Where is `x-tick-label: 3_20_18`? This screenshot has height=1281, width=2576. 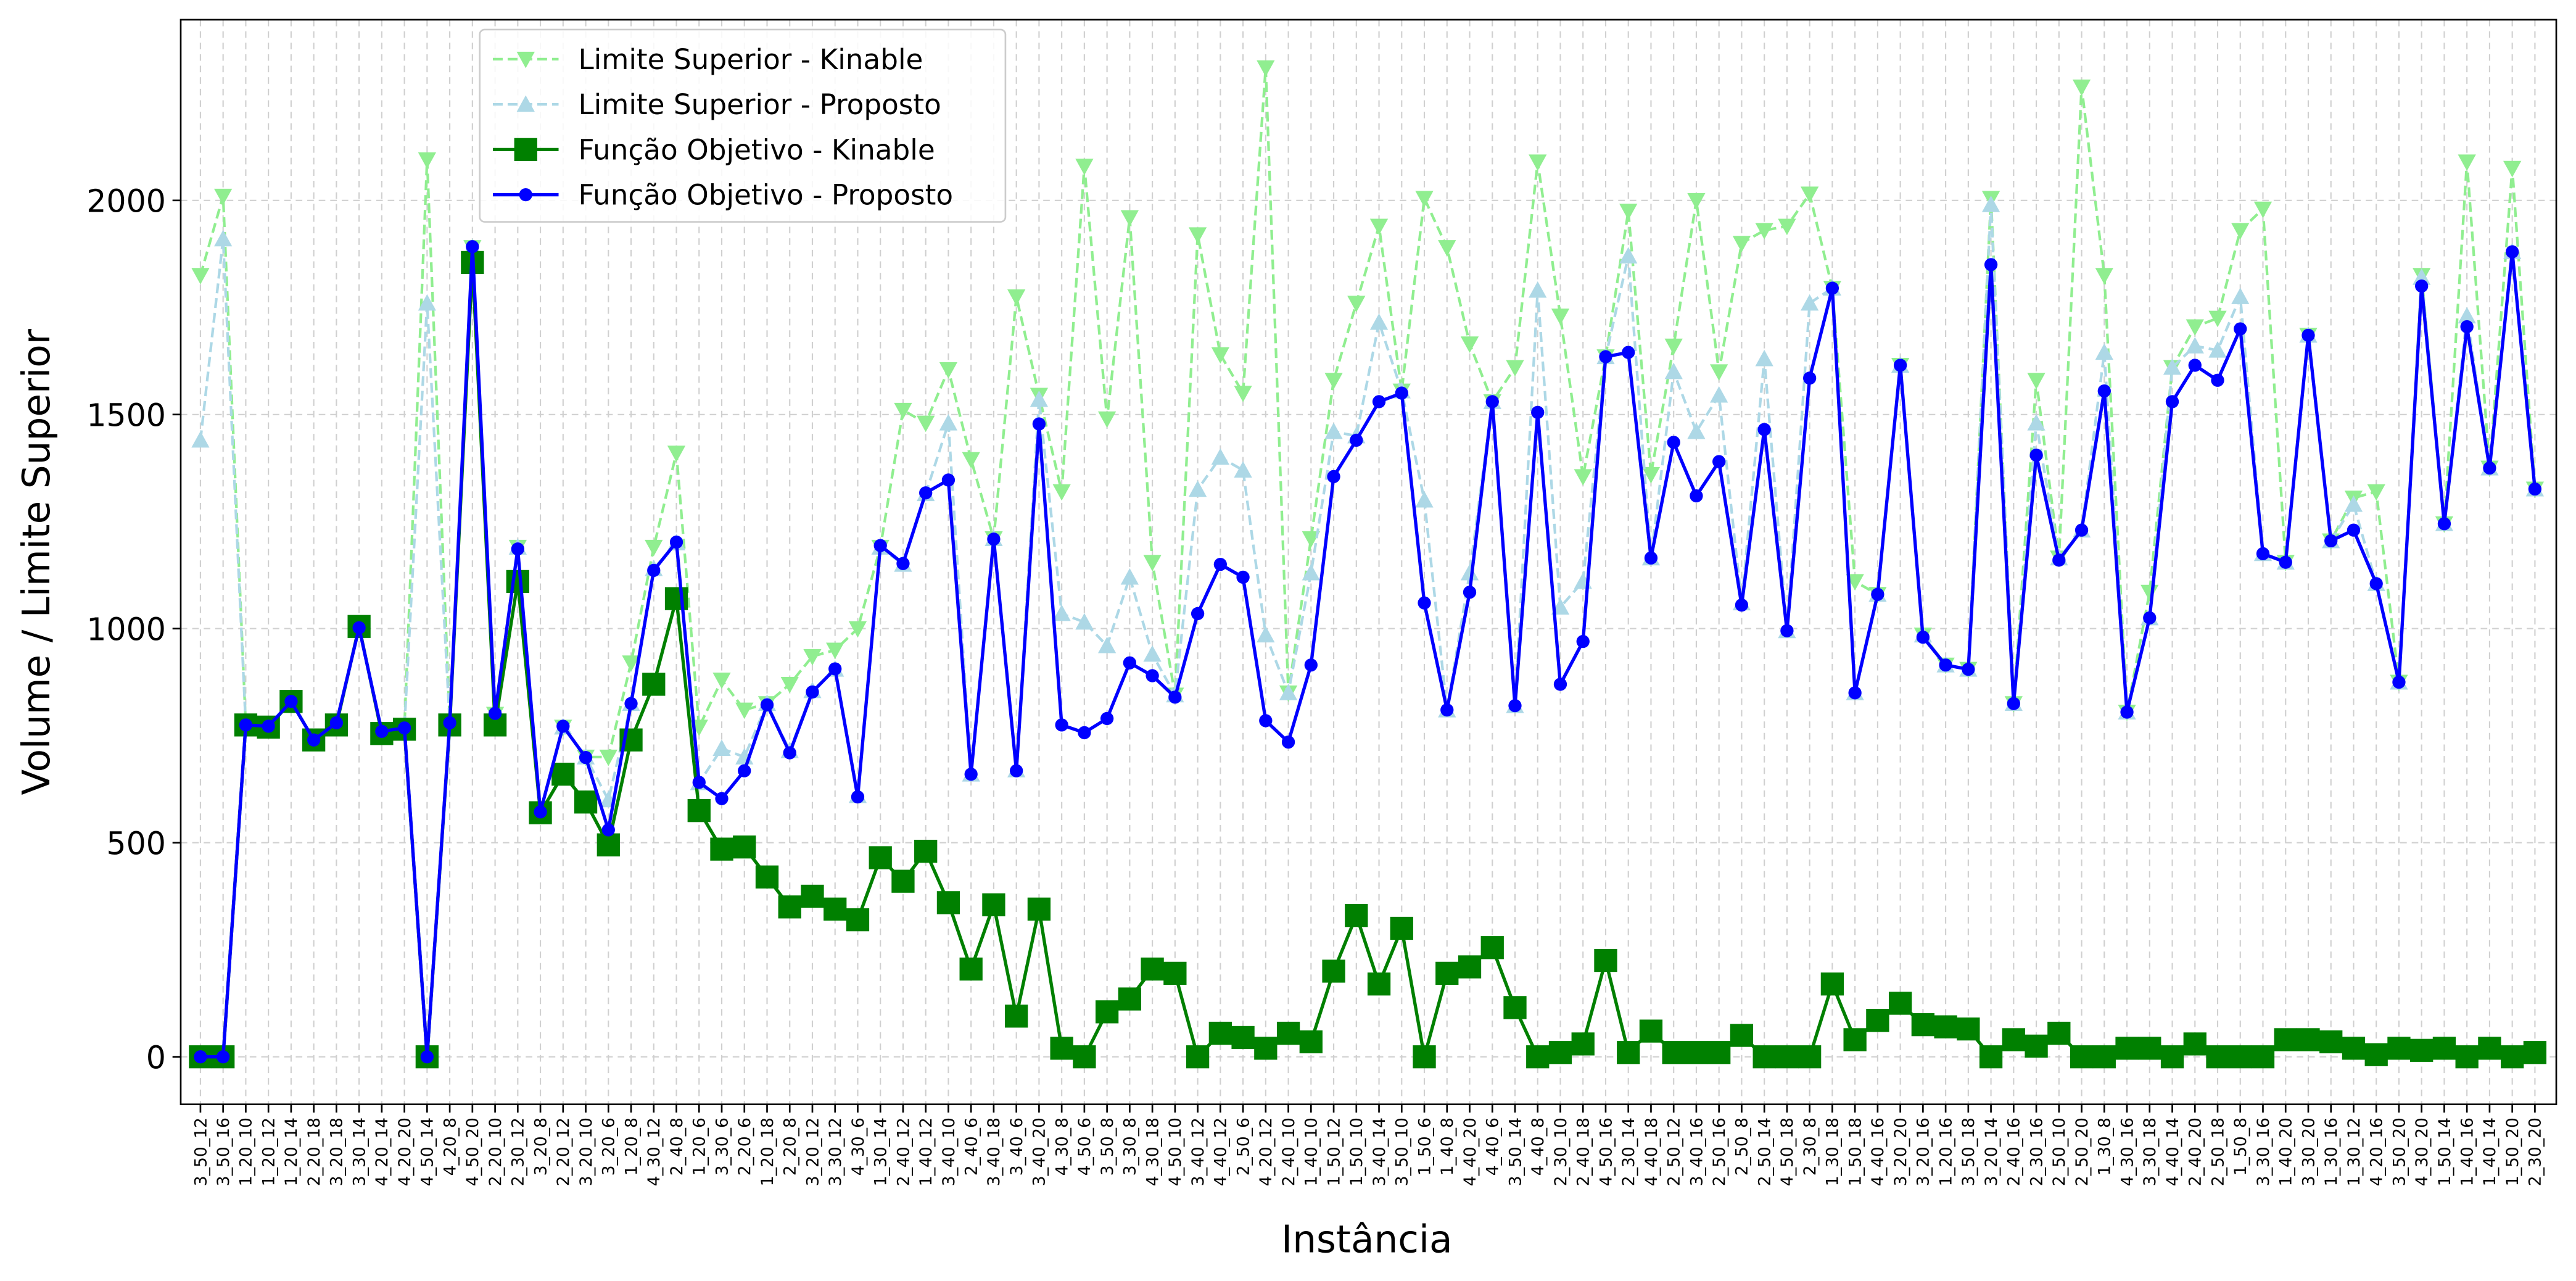
x-tick-label: 3_20_18 is located at coordinates (338, 1151).